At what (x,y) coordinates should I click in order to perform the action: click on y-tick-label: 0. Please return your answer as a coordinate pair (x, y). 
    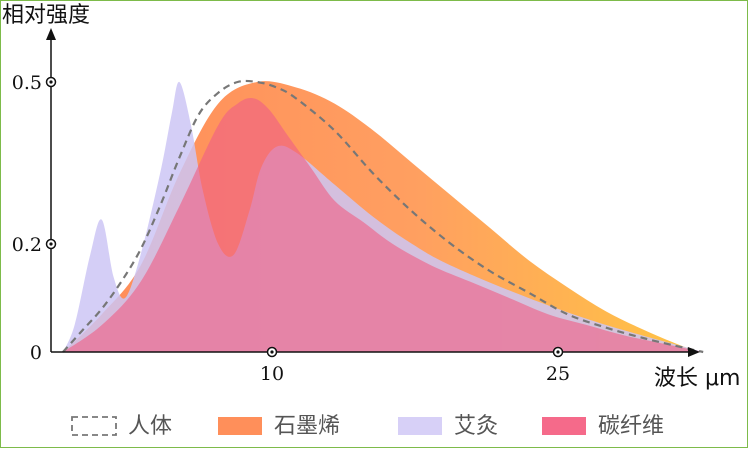
    Looking at the image, I should click on (36, 353).